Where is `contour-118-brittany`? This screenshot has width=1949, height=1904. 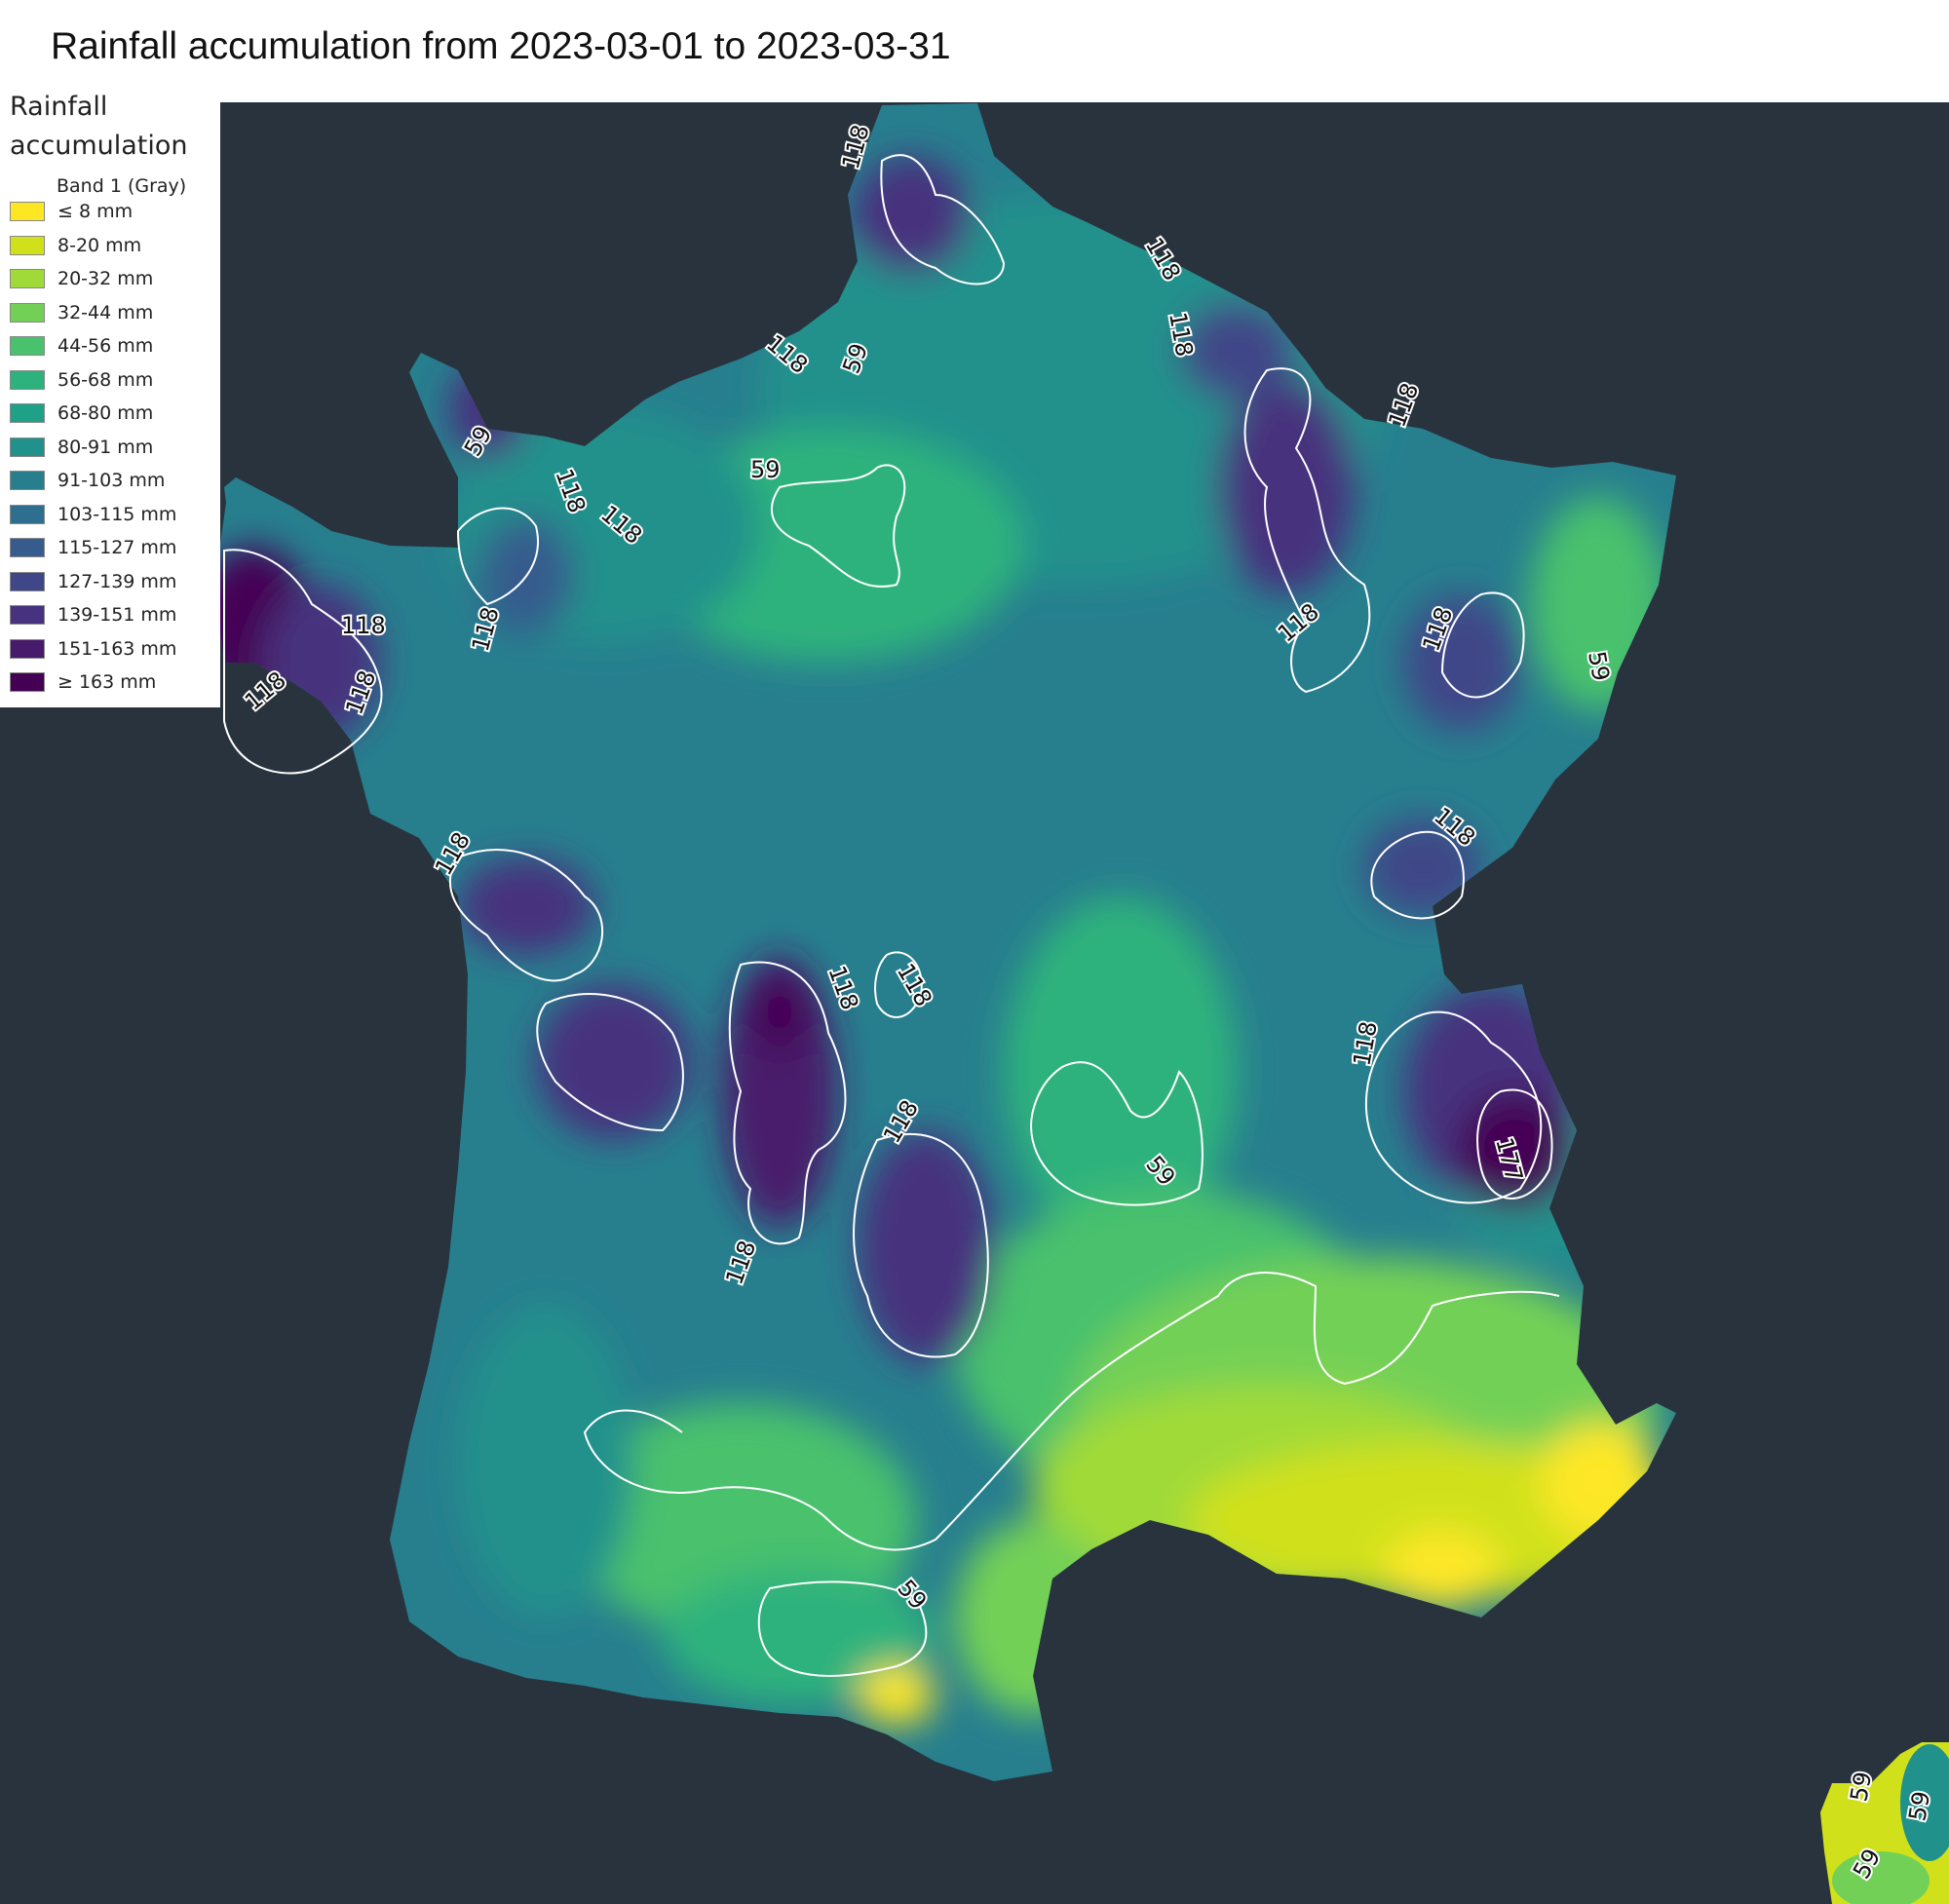
contour-118-brittany is located at coordinates (303, 662).